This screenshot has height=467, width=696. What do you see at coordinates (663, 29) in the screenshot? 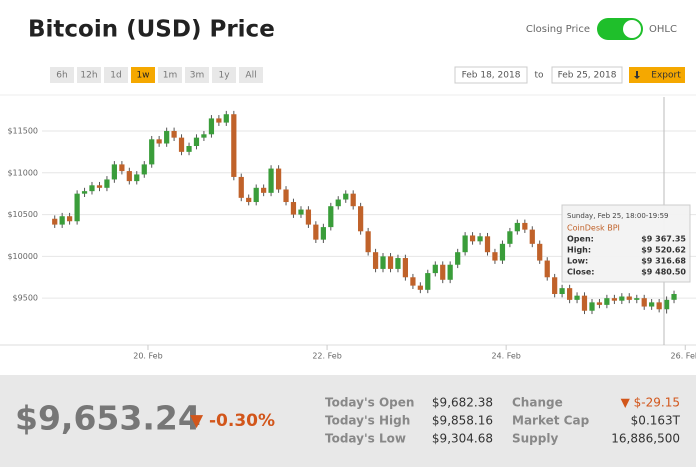
I see `toggle-label: OHLC` at bounding box center [663, 29].